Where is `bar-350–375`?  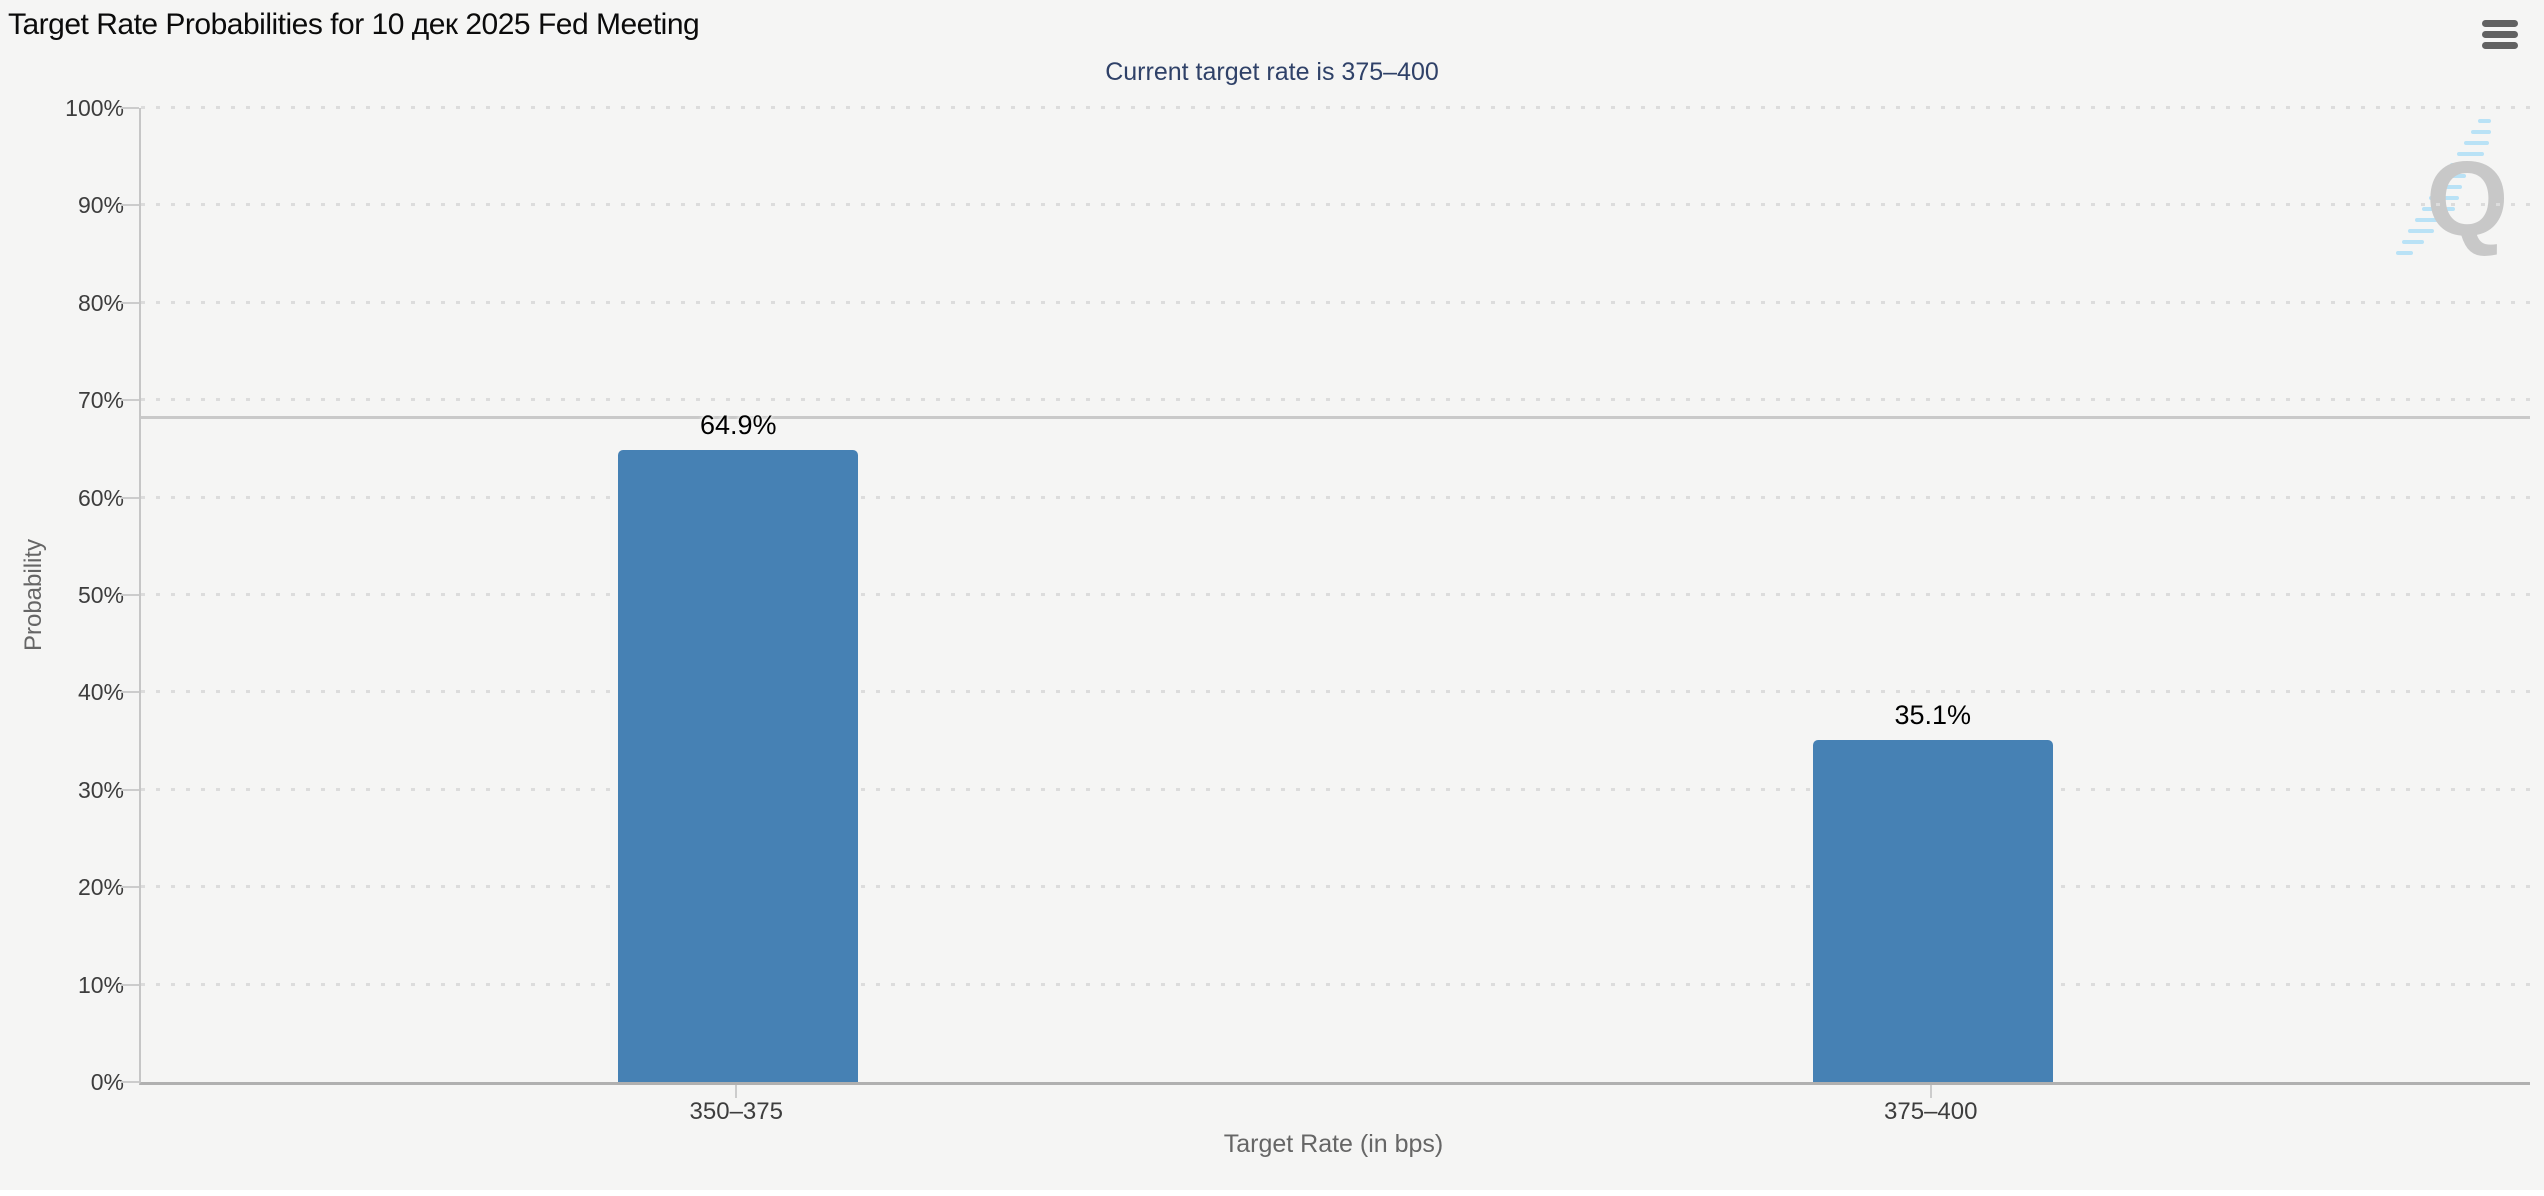 bar-350–375 is located at coordinates (738, 765).